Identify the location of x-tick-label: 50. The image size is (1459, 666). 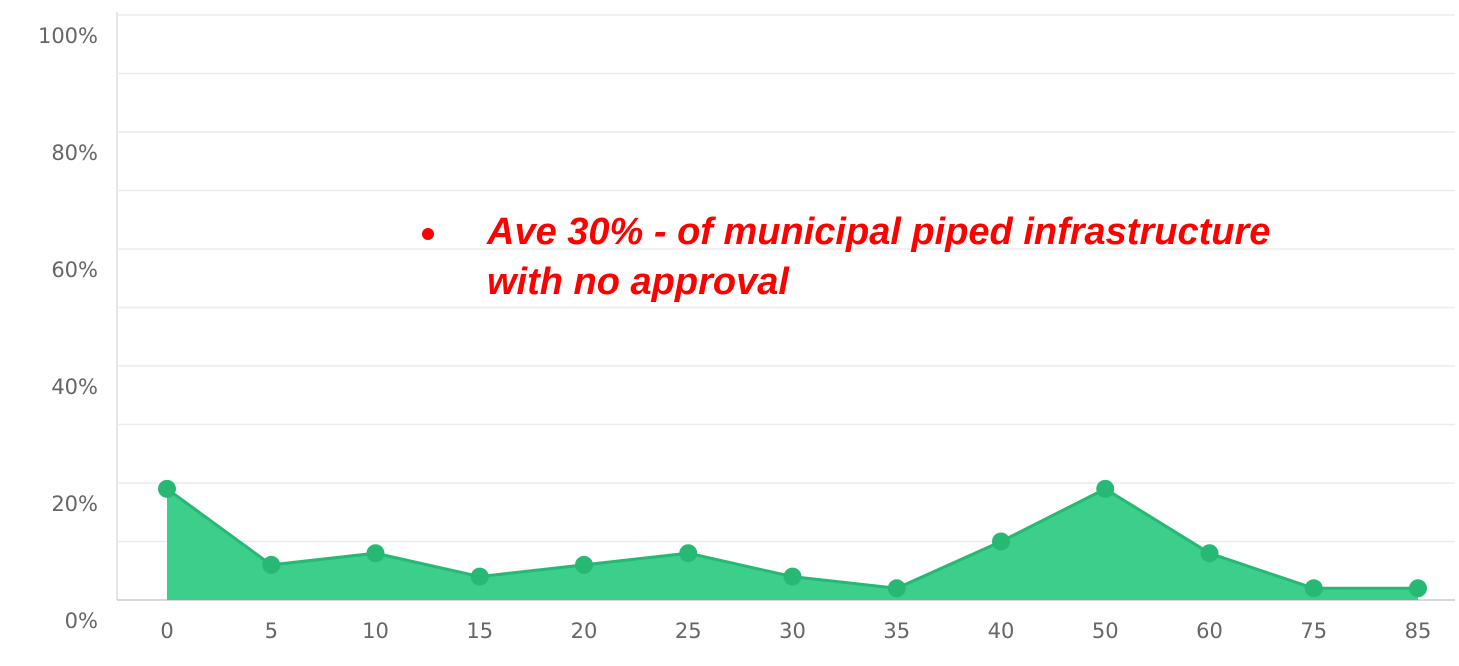
(1105, 631).